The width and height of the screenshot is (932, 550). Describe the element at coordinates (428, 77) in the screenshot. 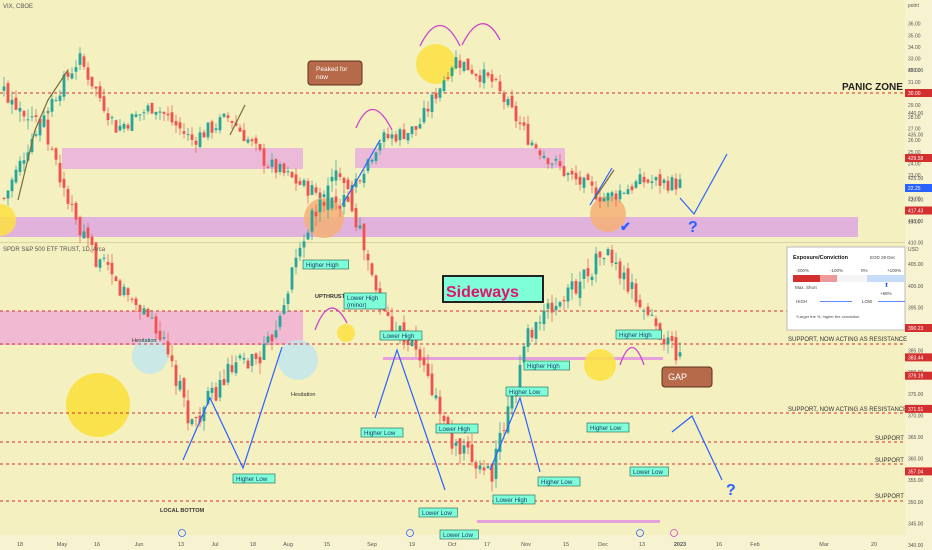

I see `vix-peak-arcs` at that location.